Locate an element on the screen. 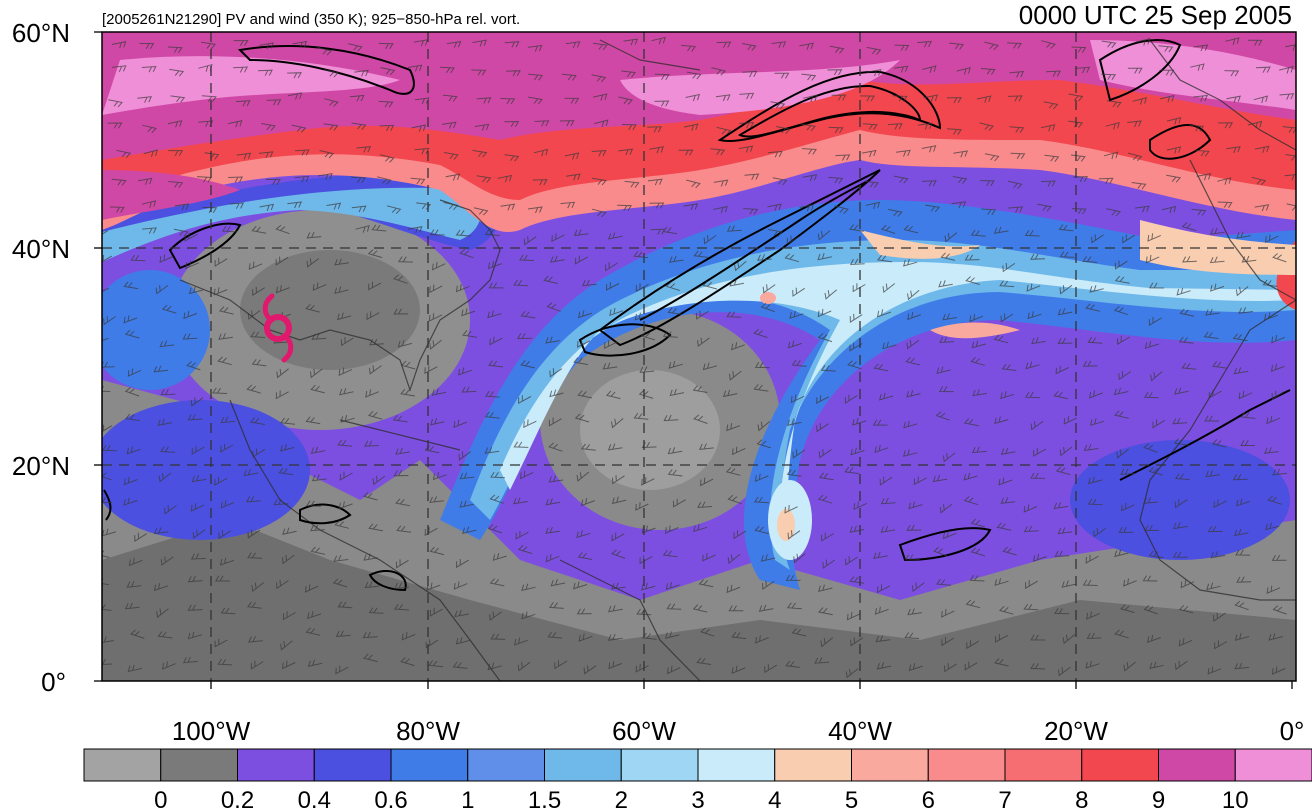  lon-label-0: 0° is located at coordinates (1292, 731).